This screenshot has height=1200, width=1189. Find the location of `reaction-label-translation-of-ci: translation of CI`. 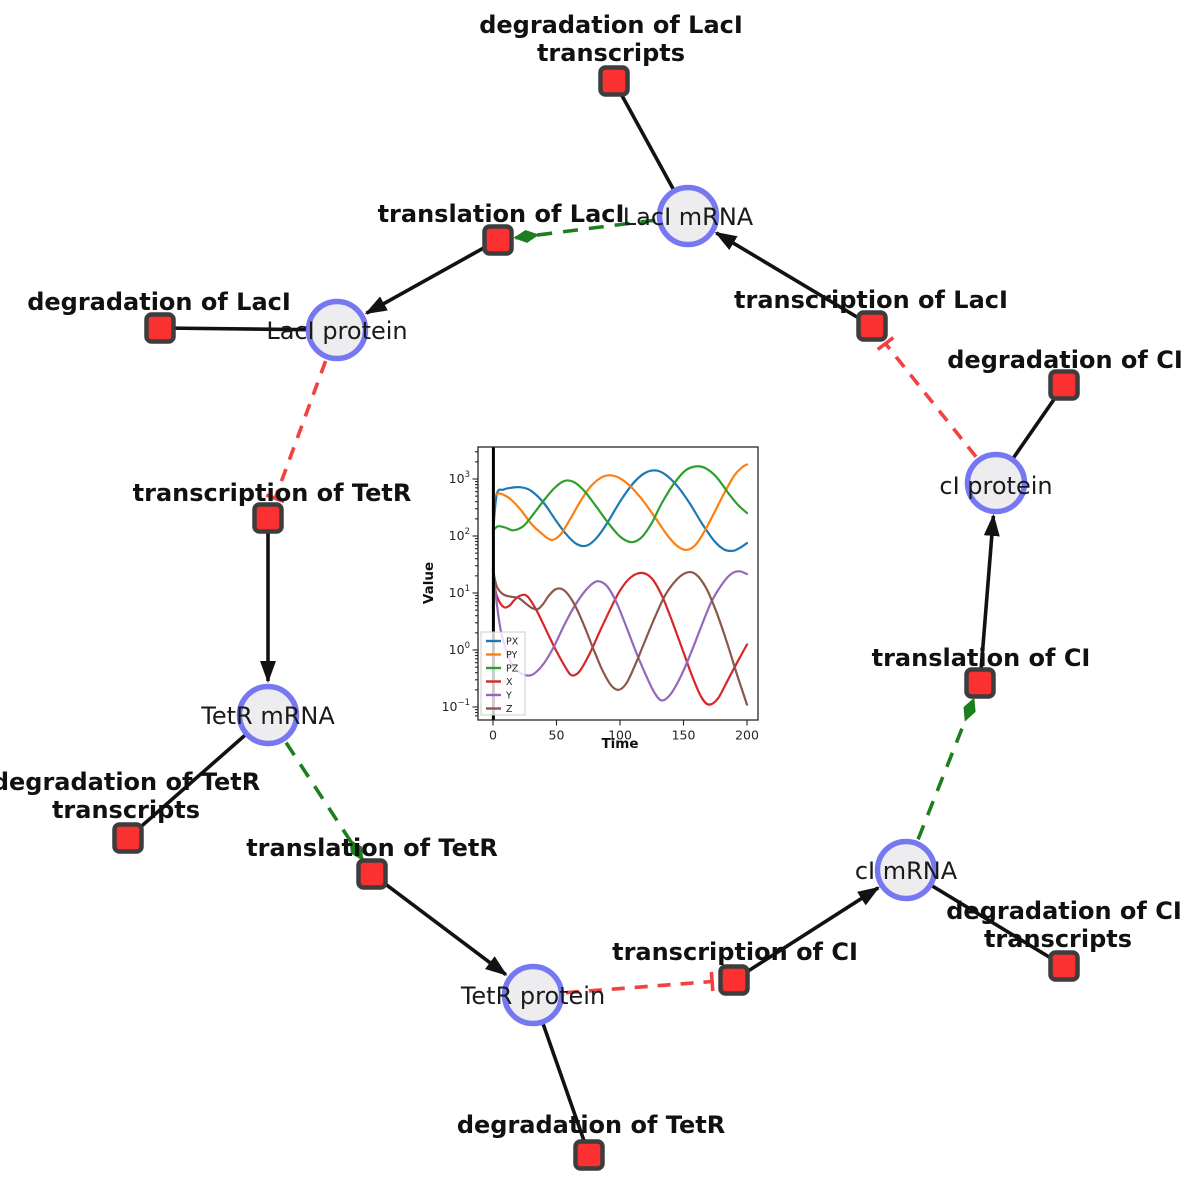

reaction-label-translation-of-ci: translation of CI is located at coordinates (981, 658).